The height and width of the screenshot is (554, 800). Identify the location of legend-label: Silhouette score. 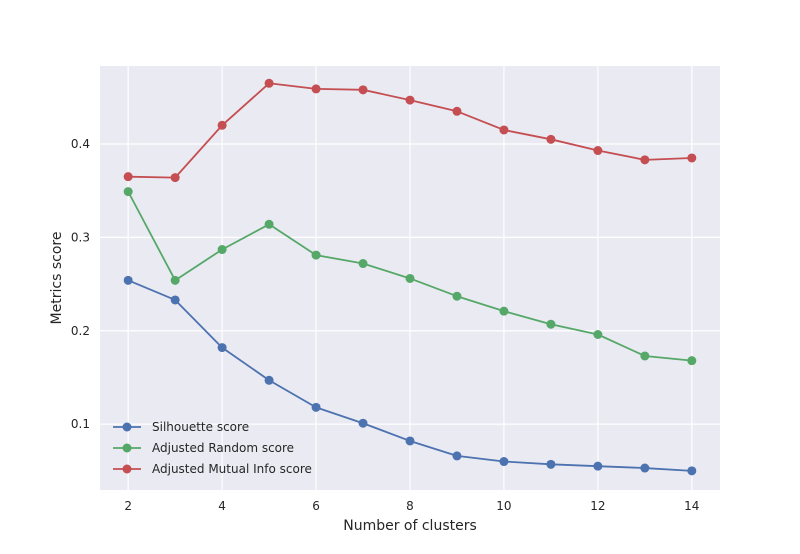
(200, 427).